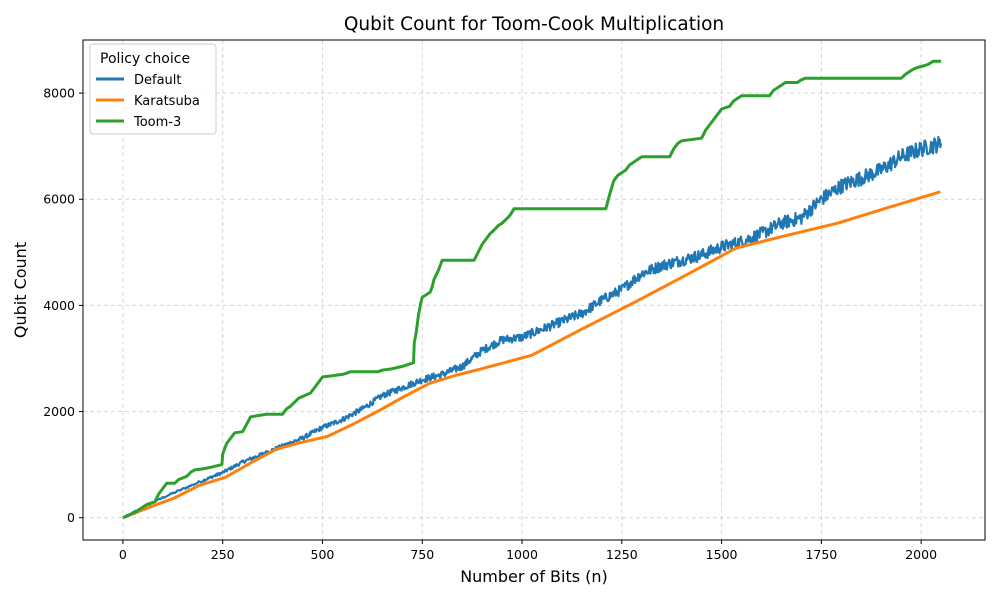 The image size is (1000, 600). Describe the element at coordinates (158, 80) in the screenshot. I see `legend-label: Default` at that location.